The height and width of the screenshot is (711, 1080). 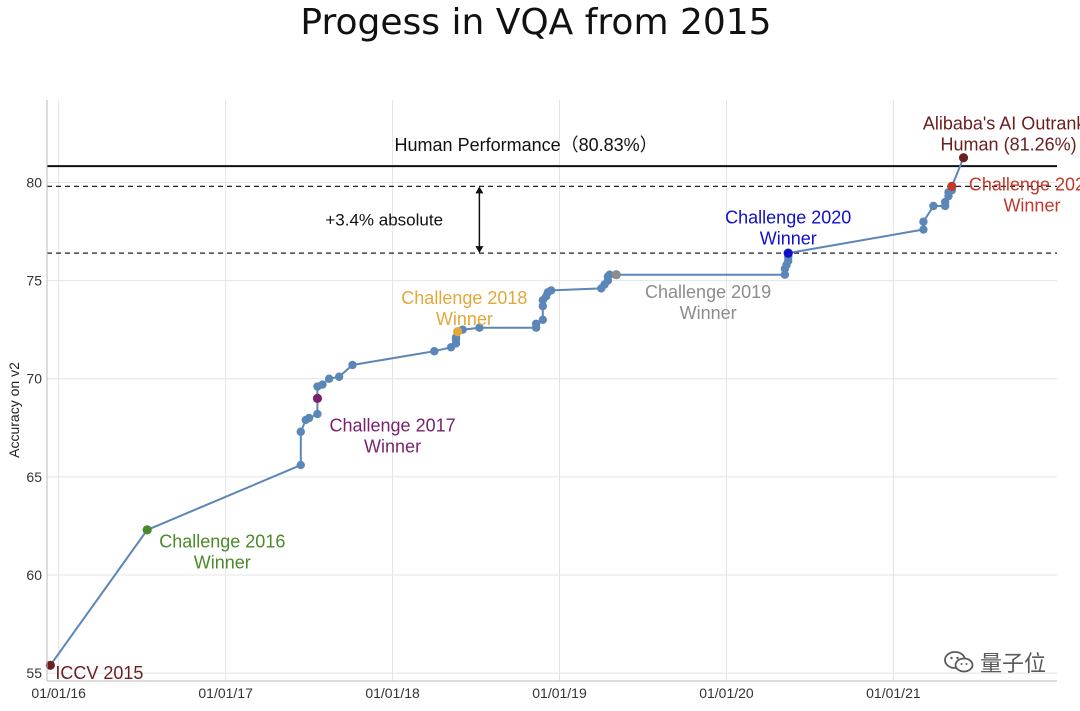 I want to click on annotation-alibaba: Alibaba's AI Outranks Human (81.26%), so click(x=1001, y=133).